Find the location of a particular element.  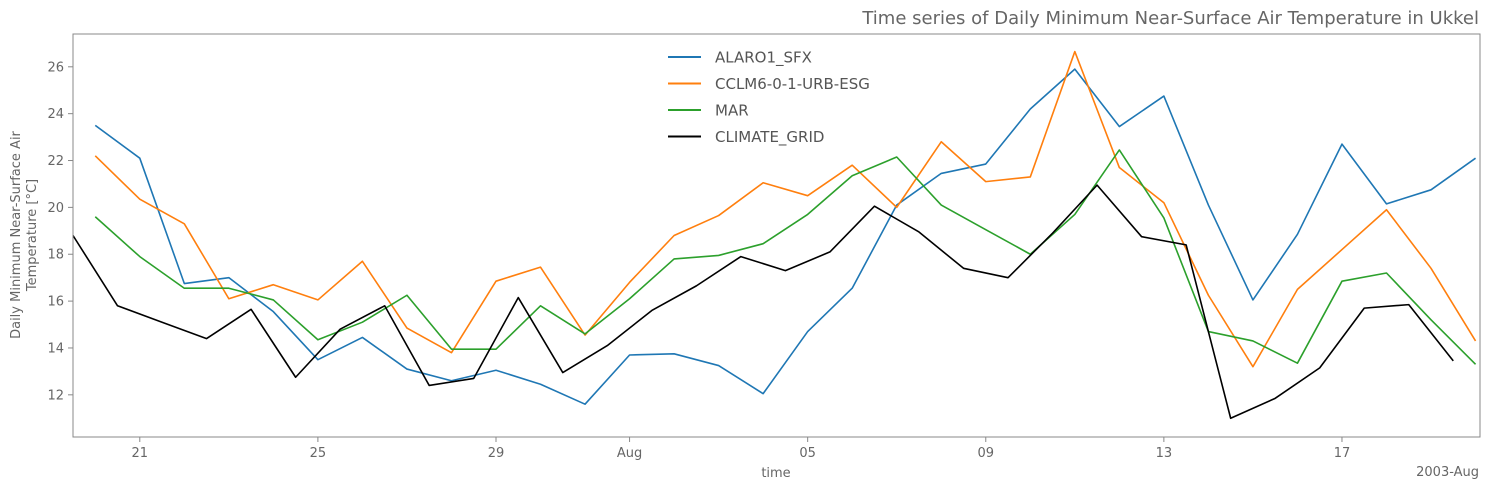

y-tick-label: 18 is located at coordinates (55, 255).